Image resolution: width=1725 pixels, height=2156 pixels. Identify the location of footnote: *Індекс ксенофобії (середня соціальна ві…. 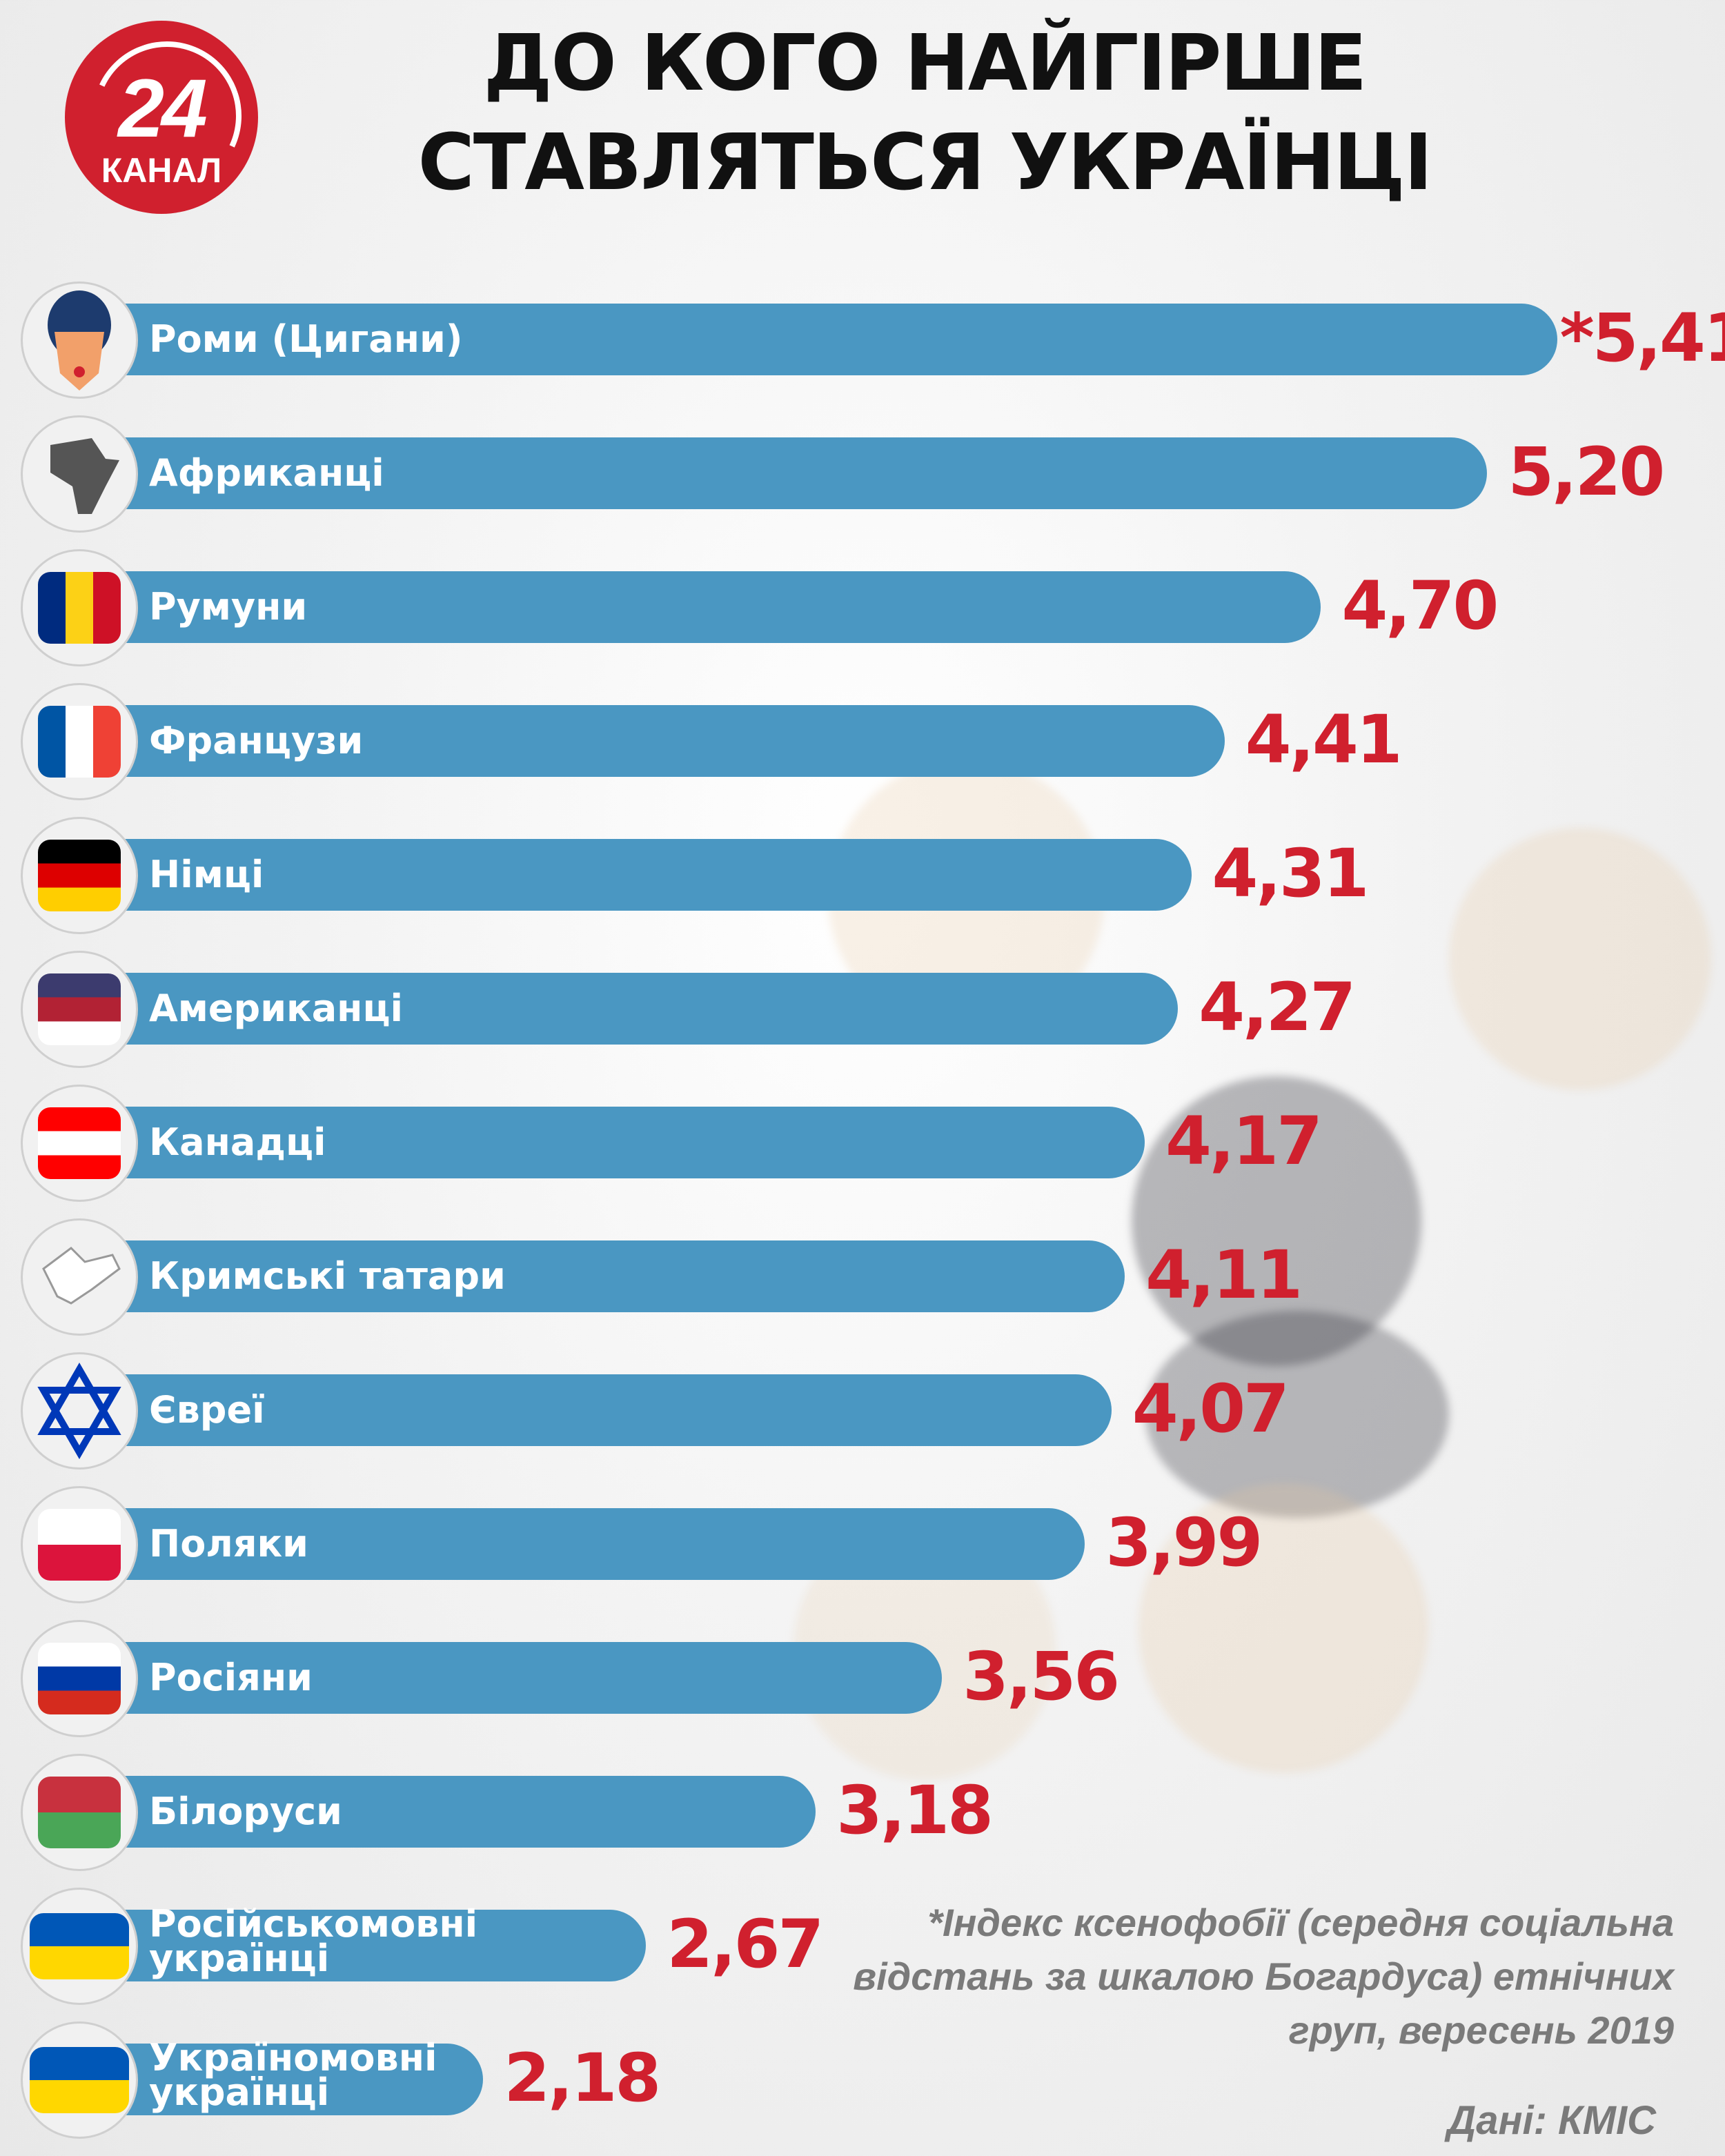
(1191, 1976).